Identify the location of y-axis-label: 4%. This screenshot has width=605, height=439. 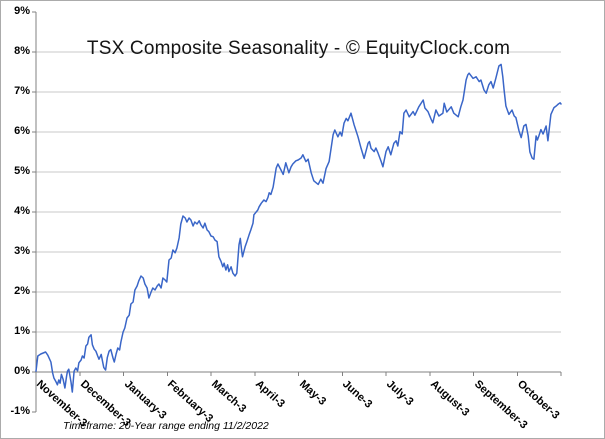
(22, 211).